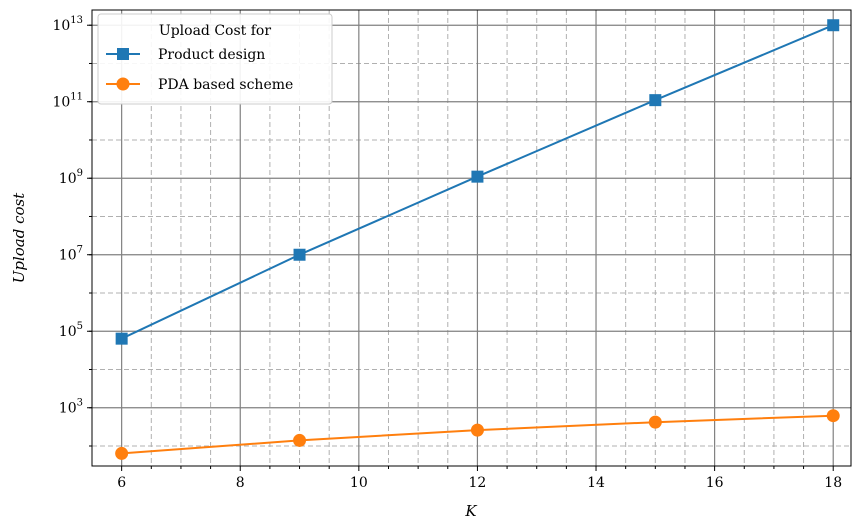  Describe the element at coordinates (71, 177) in the screenshot. I see `y-tick-label: 10⁹` at that location.